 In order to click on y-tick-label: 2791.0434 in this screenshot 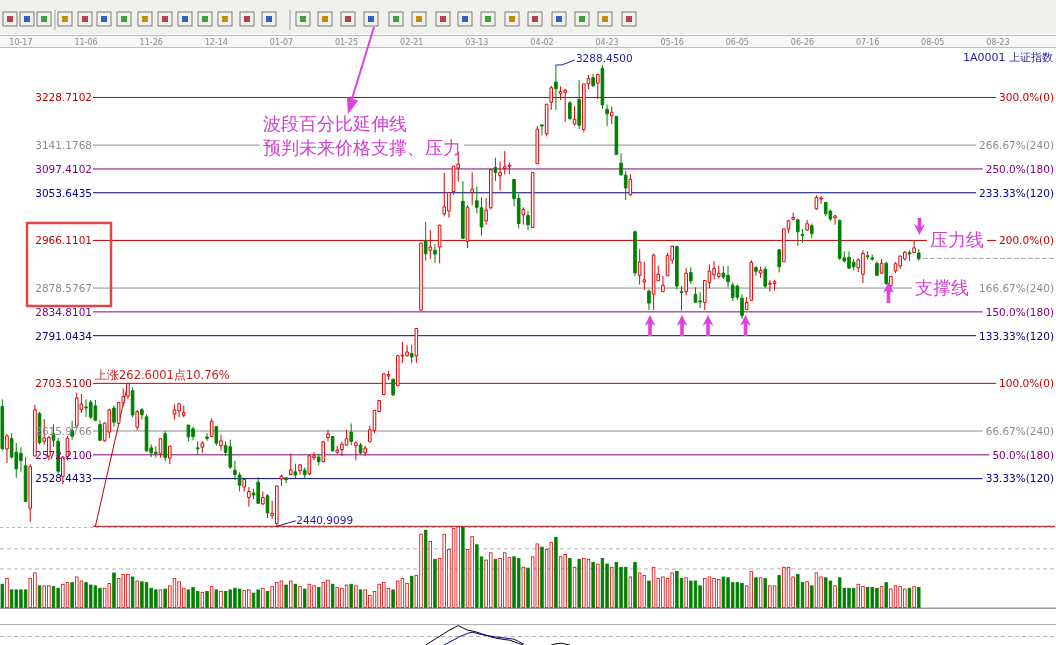, I will do `click(64, 335)`.